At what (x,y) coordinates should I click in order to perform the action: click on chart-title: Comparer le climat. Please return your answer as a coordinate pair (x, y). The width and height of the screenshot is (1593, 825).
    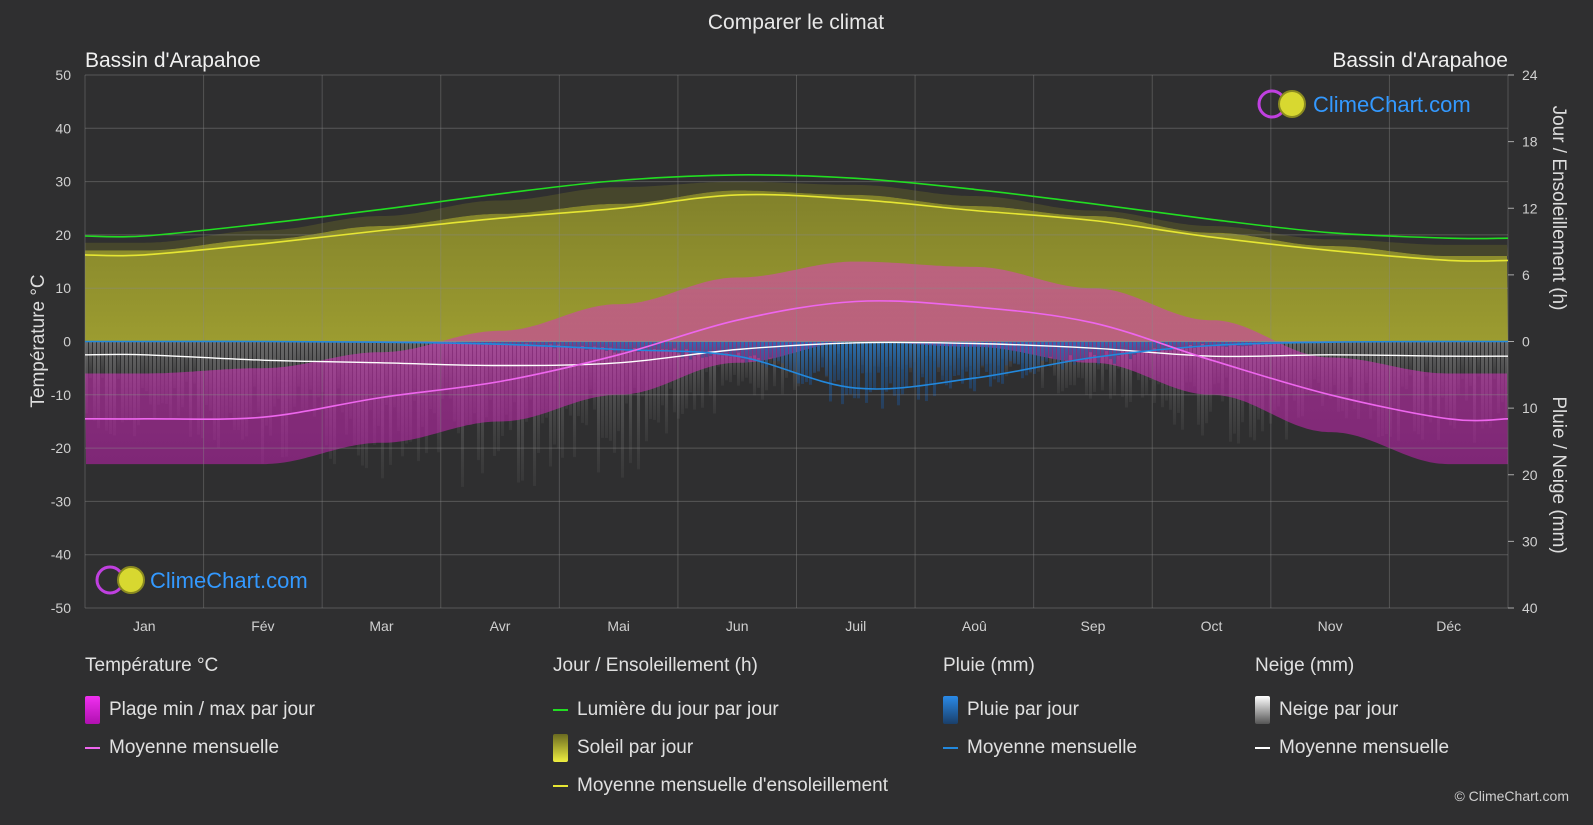
    Looking at the image, I should click on (796, 22).